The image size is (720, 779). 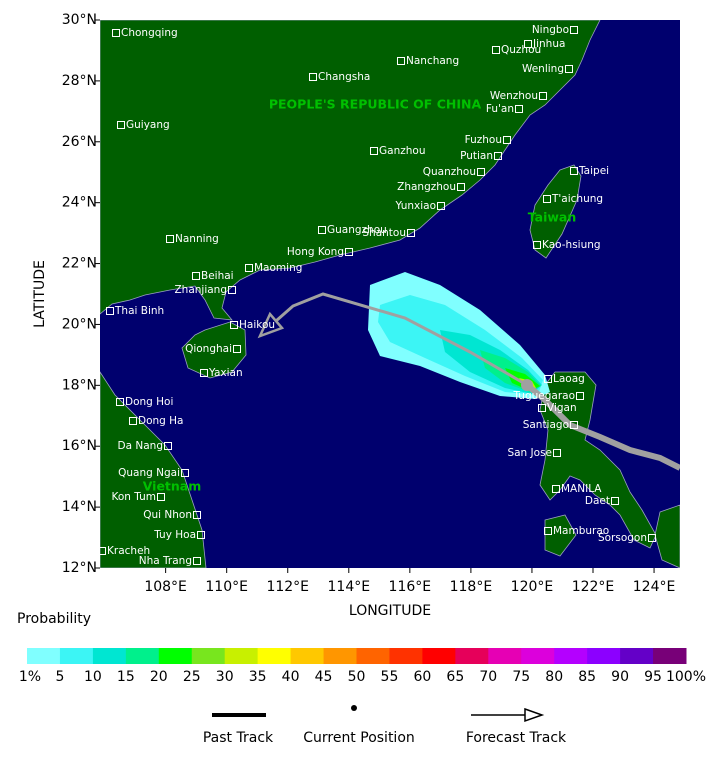 I want to click on city-label: Kao-hsiung, so click(x=571, y=245).